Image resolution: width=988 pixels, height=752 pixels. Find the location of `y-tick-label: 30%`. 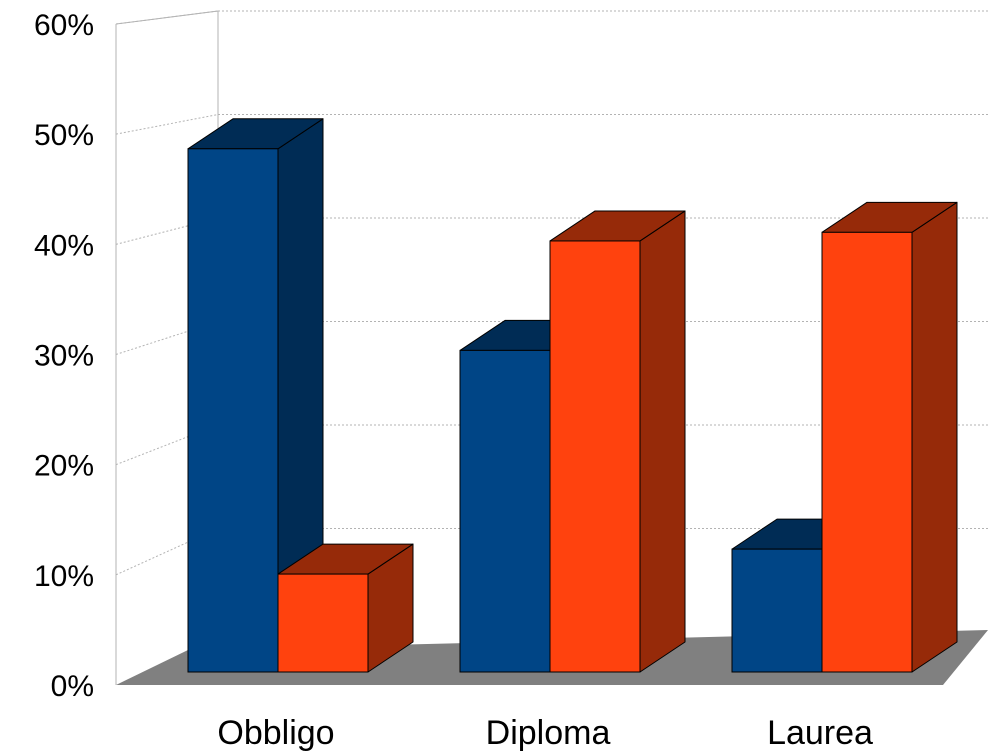

y-tick-label: 30% is located at coordinates (64, 356).